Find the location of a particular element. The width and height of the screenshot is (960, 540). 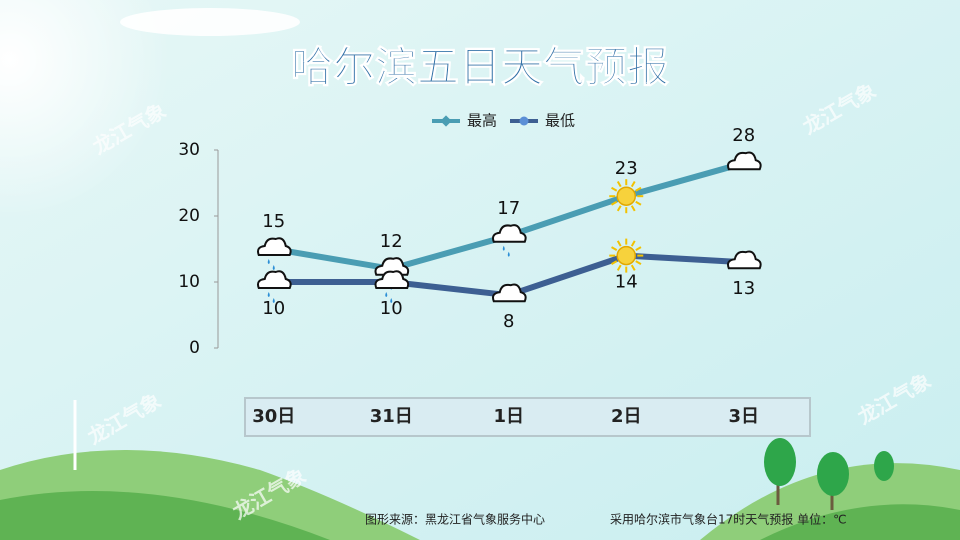

legend-marker is located at coordinates (524, 121).